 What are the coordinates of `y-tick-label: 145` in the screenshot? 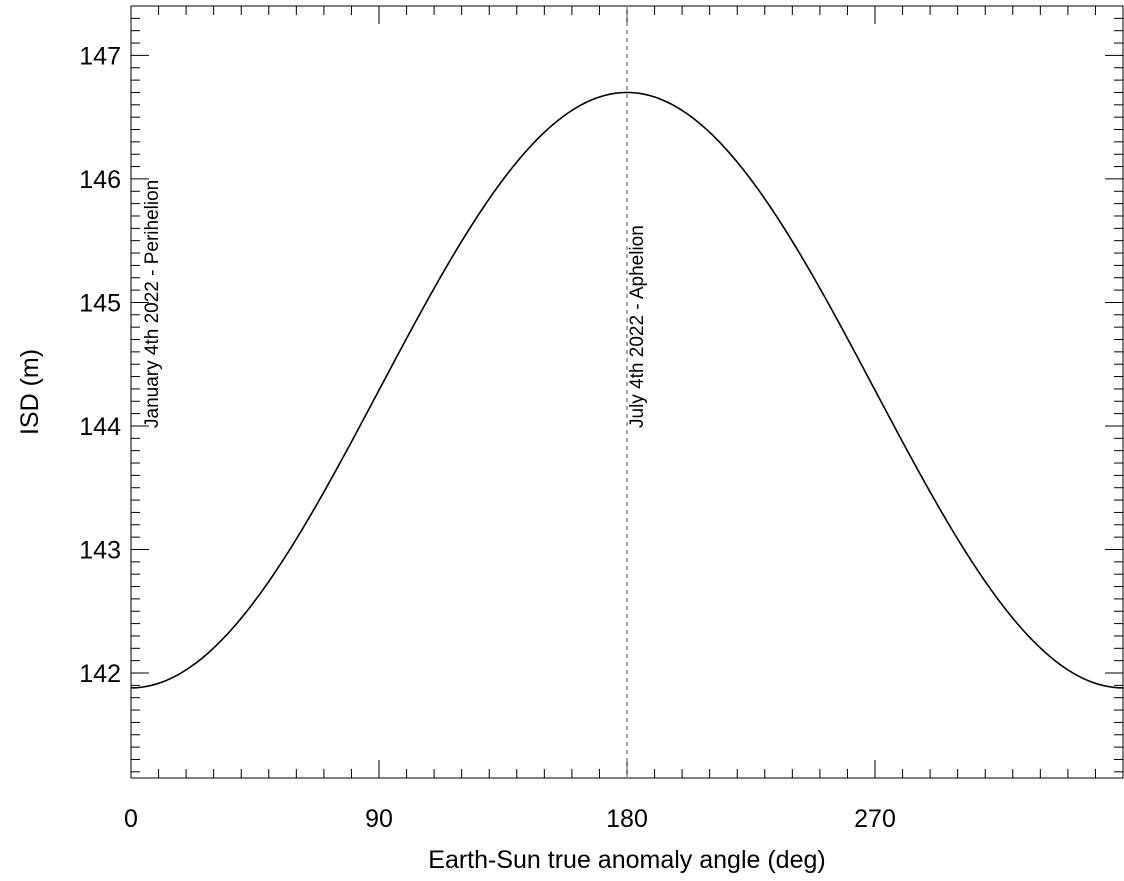 It's located at (100, 303).